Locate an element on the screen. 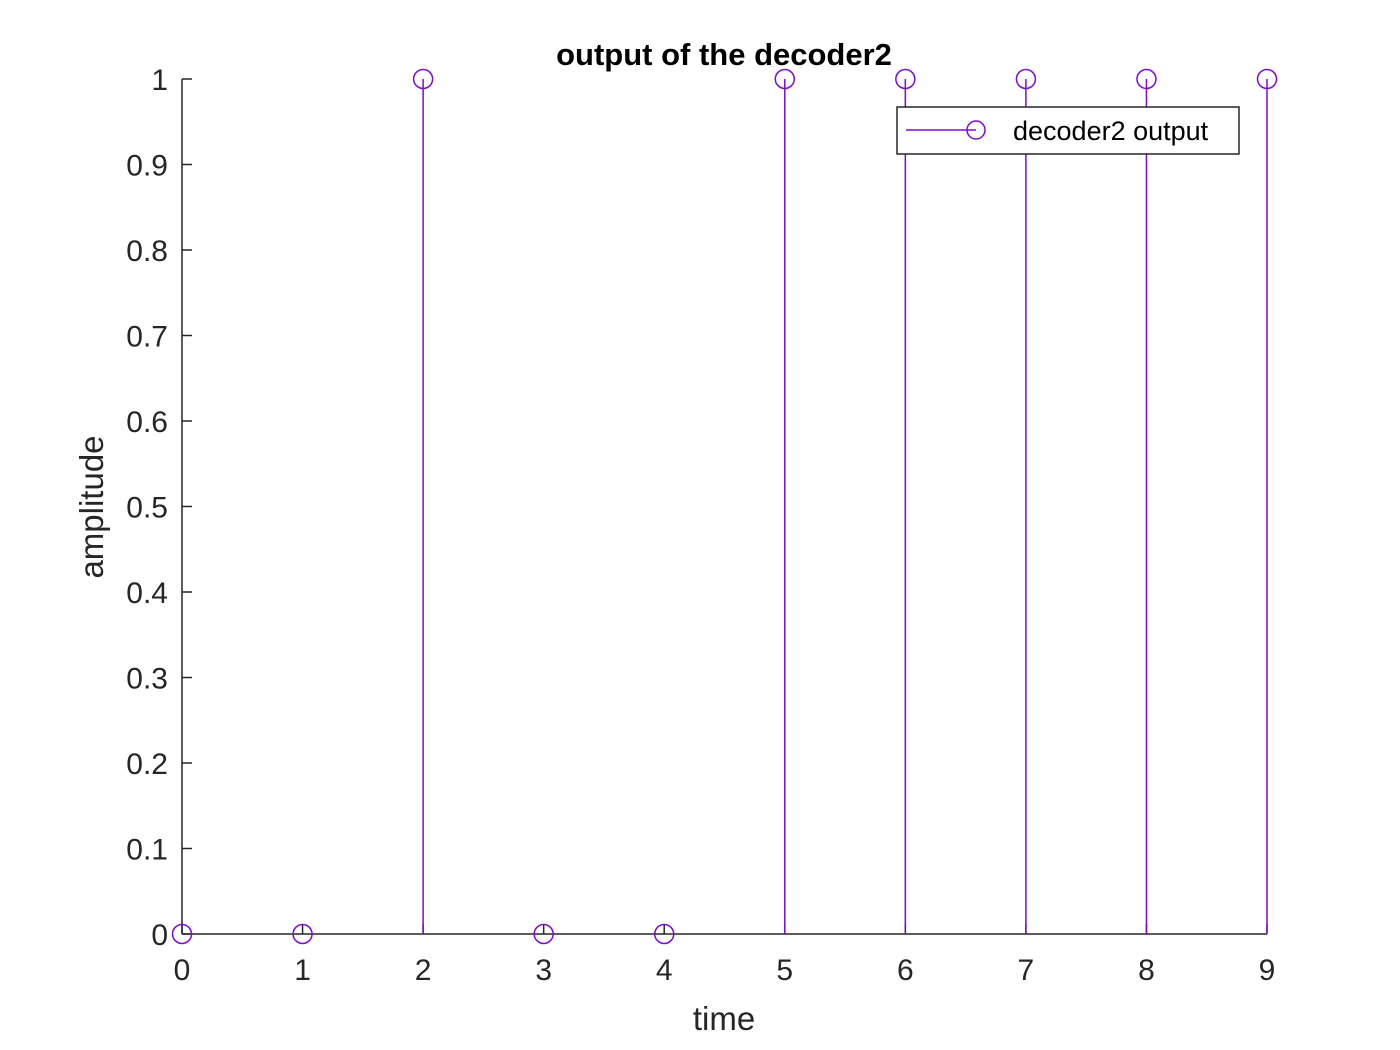  legend: decoder2 output is located at coordinates (1068, 130).